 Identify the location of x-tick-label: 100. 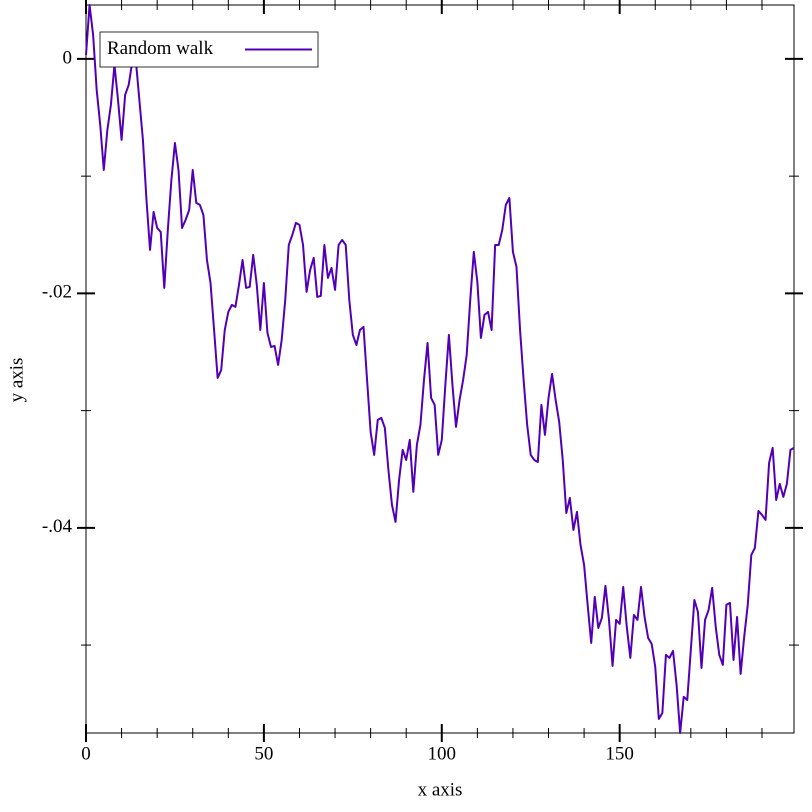
(442, 753).